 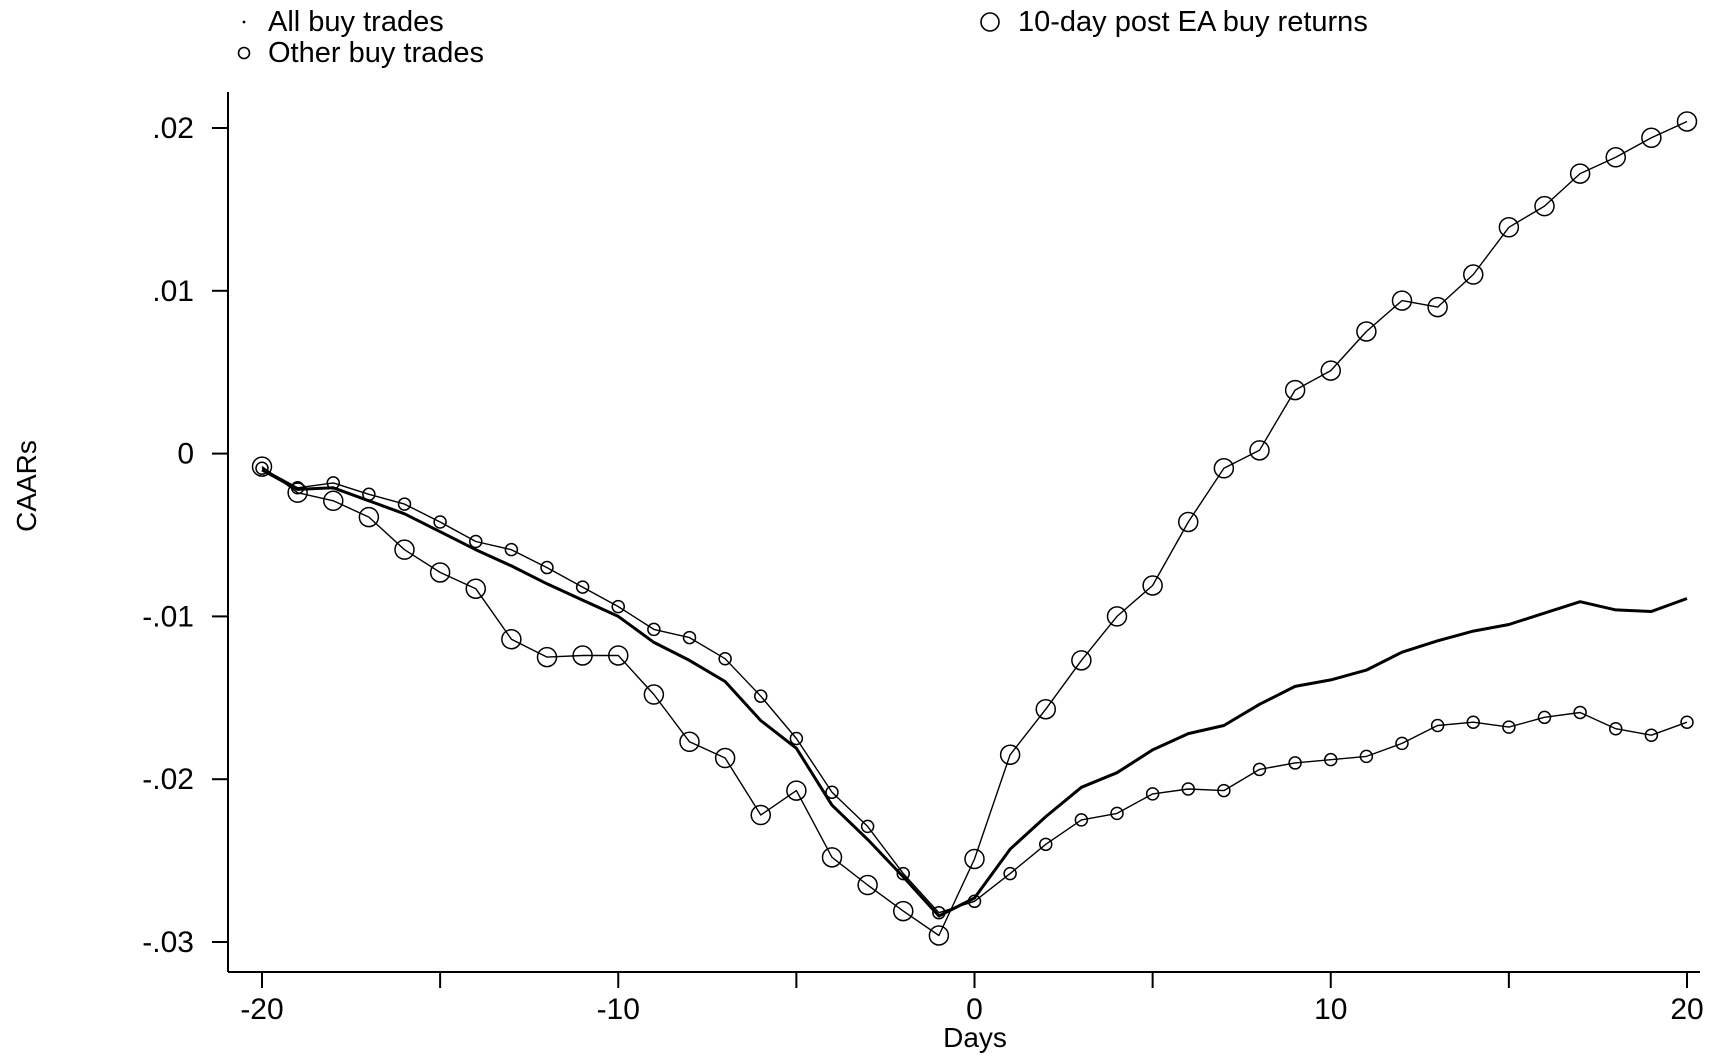 What do you see at coordinates (356, 22) in the screenshot?
I see `legend-label: All buy trades` at bounding box center [356, 22].